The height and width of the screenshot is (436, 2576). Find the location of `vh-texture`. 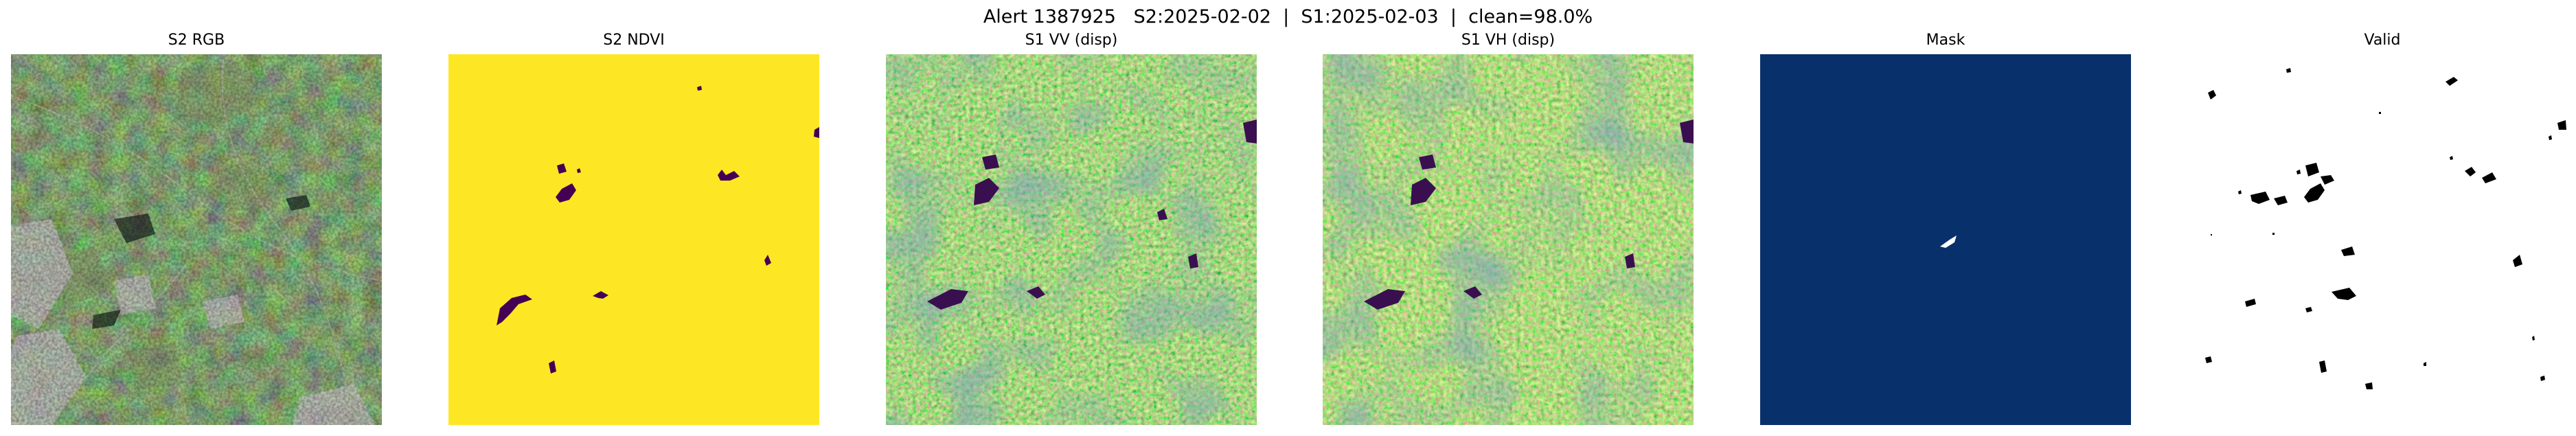

vh-texture is located at coordinates (1508, 239).